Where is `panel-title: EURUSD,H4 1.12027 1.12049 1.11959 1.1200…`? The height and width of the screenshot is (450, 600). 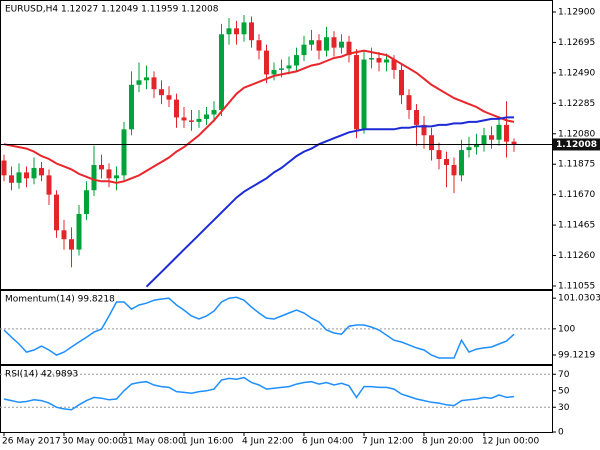
panel-title: EURUSD,H4 1.12027 1.12049 1.11959 1.1200… is located at coordinates (112, 10).